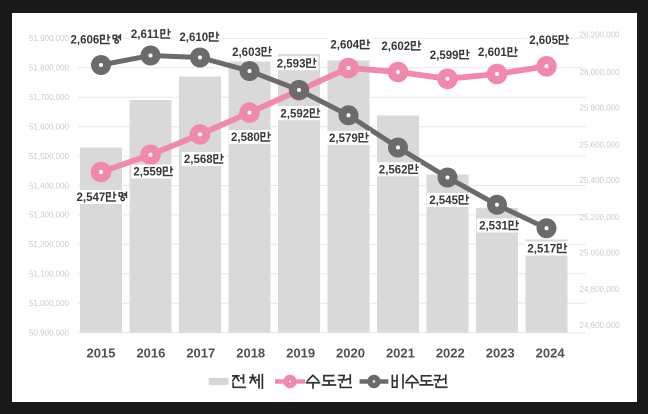 This screenshot has width=648, height=414. Describe the element at coordinates (393, 170) in the screenshot. I see `svg-text: 2,562` at that location.